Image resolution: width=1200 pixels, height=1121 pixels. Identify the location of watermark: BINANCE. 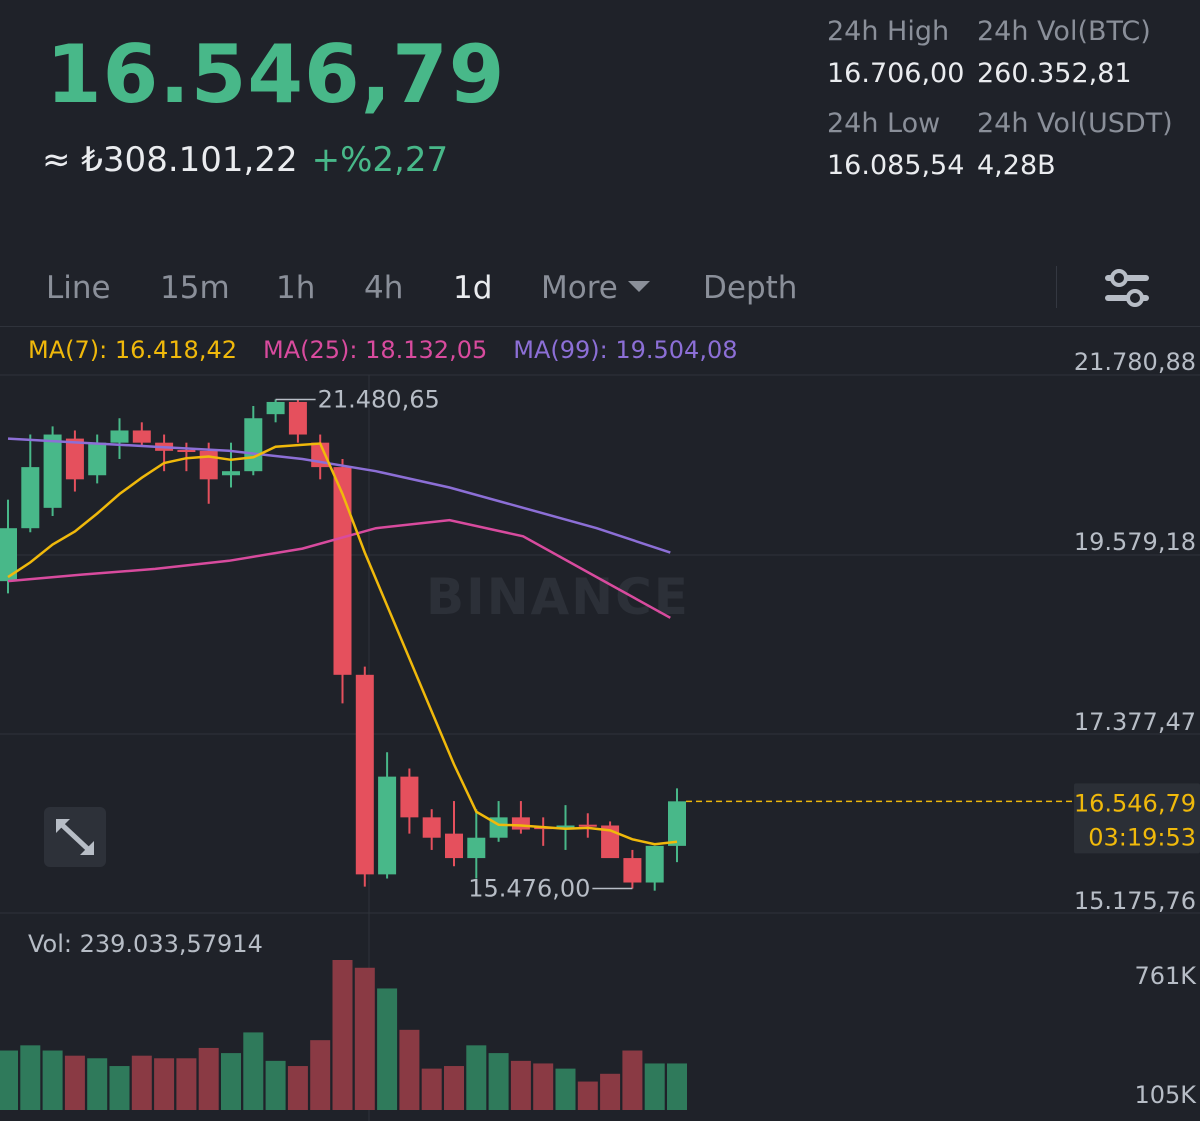
(558, 597).